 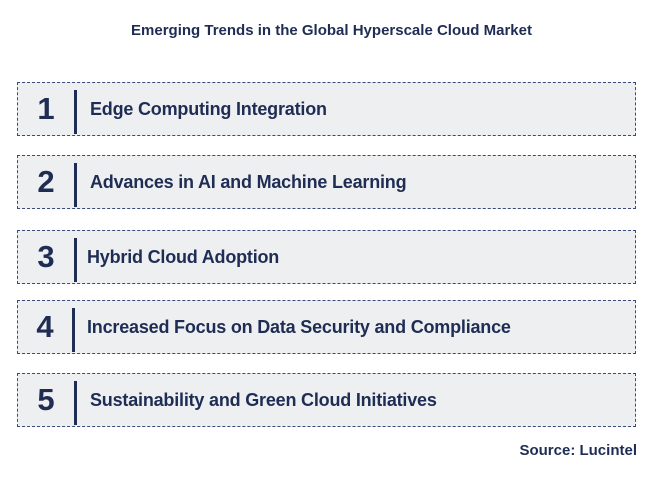 I want to click on source-note: Source: Lucintel, so click(x=578, y=450).